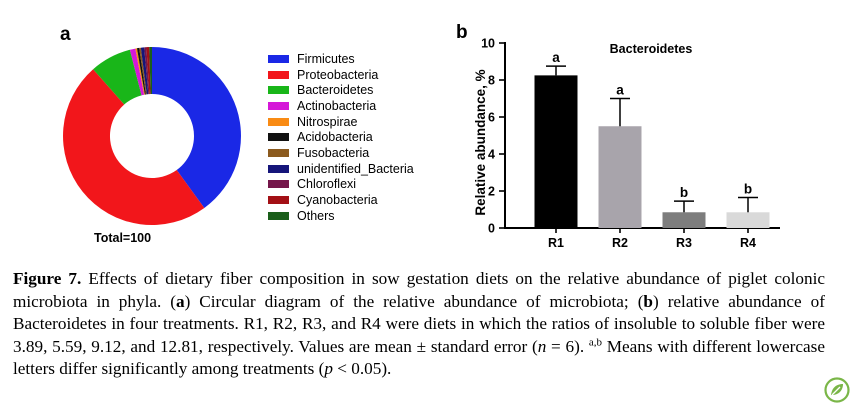  I want to click on y-tick-label: 6, so click(491, 118).